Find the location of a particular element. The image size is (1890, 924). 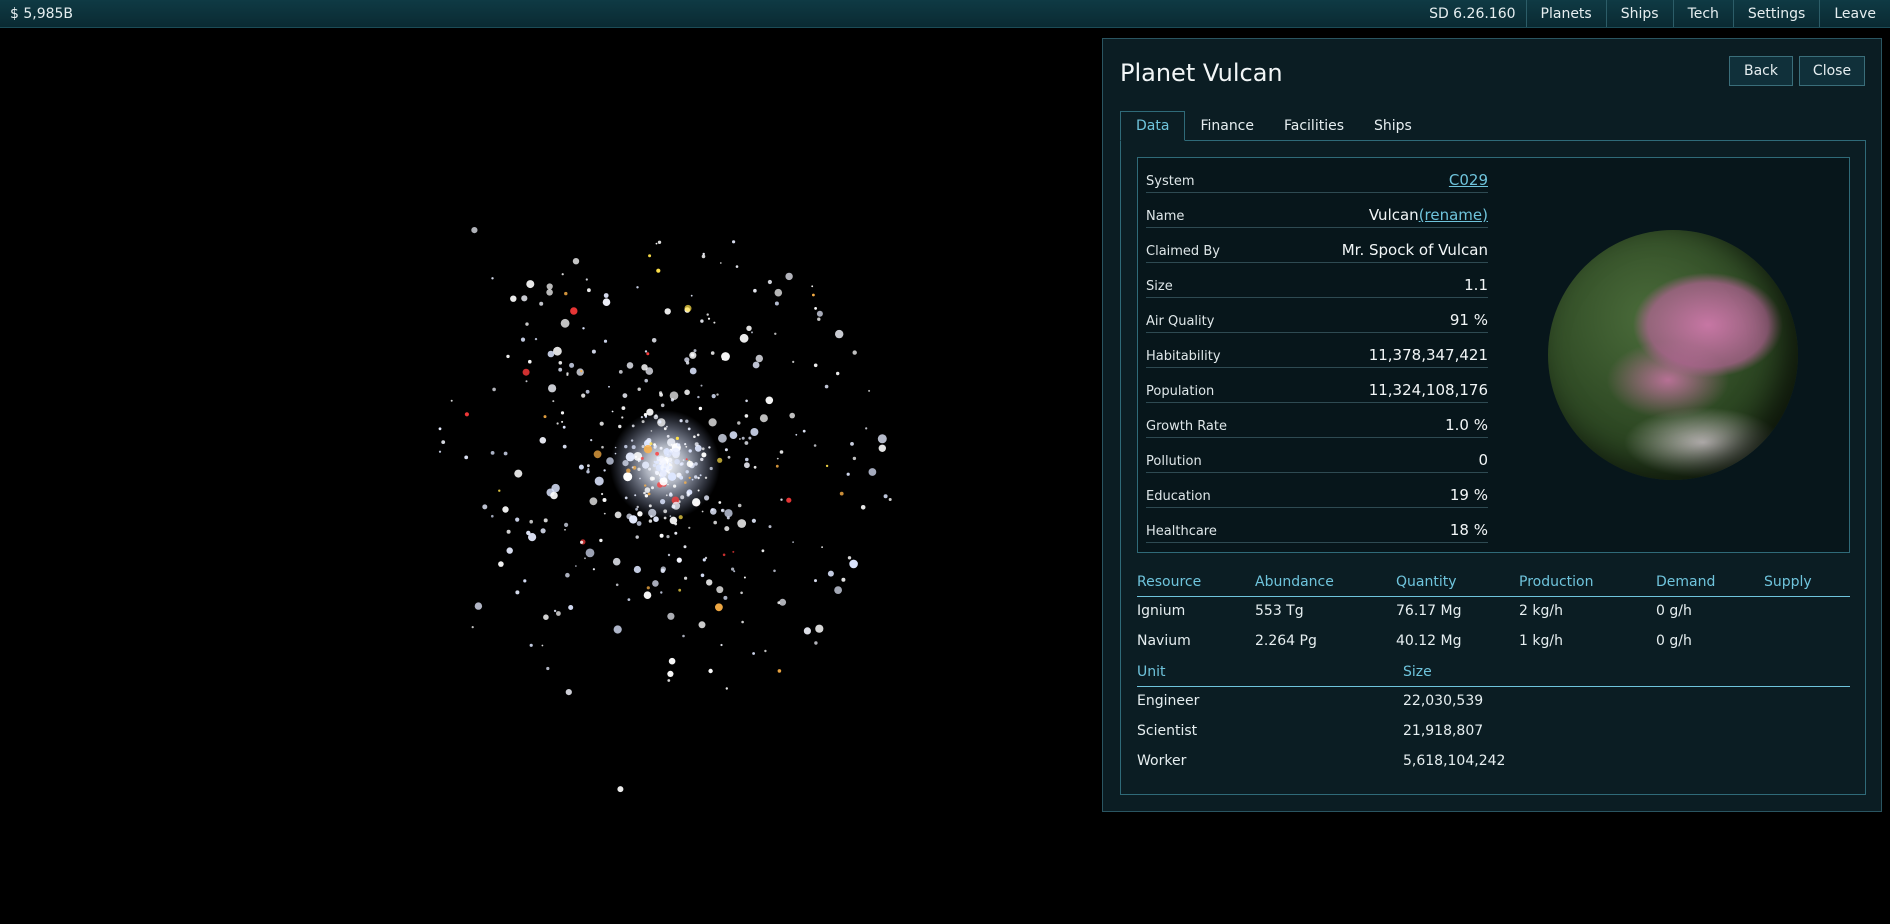

nav-ships: Ships is located at coordinates (1639, 13).